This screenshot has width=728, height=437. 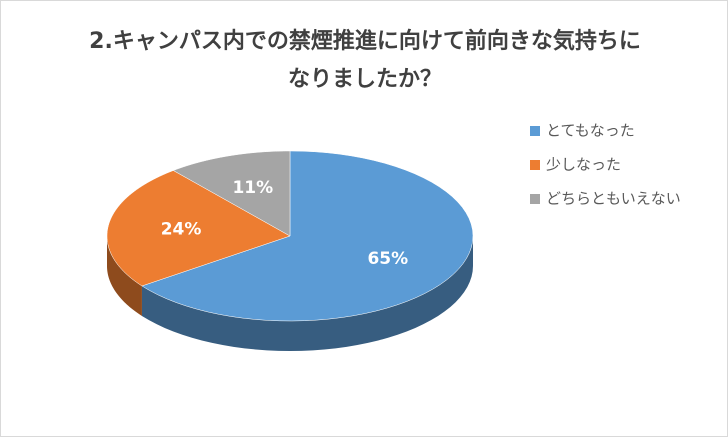 I want to click on legend-label: どちらともいえない, so click(x=613, y=199).